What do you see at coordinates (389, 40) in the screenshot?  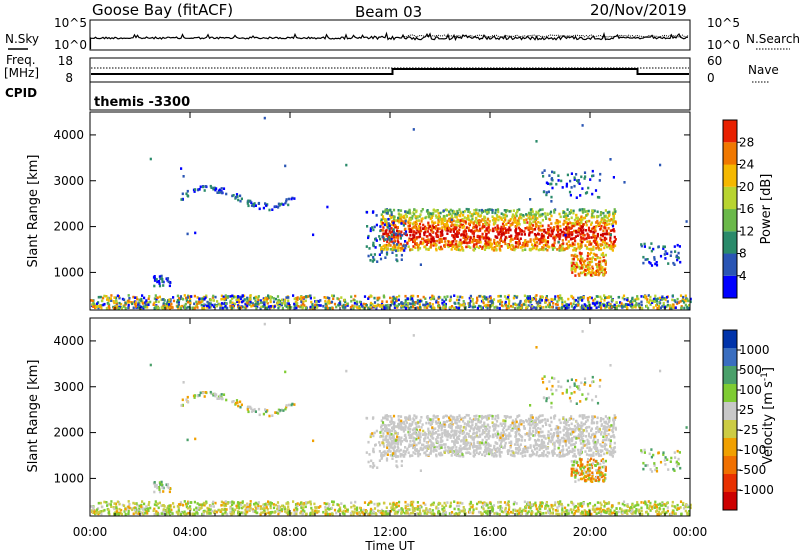 I see `nsky-trace` at bounding box center [389, 40].